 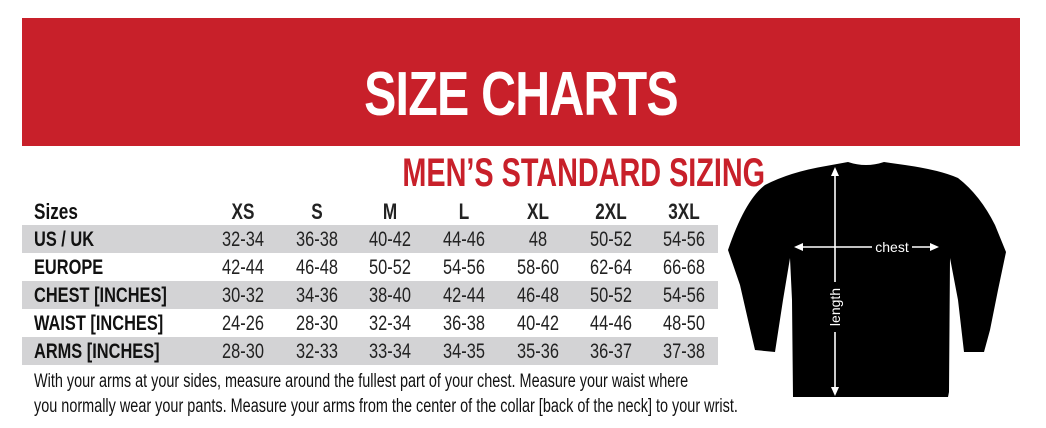 What do you see at coordinates (611, 351) in the screenshot?
I see `table-cell: 36-37` at bounding box center [611, 351].